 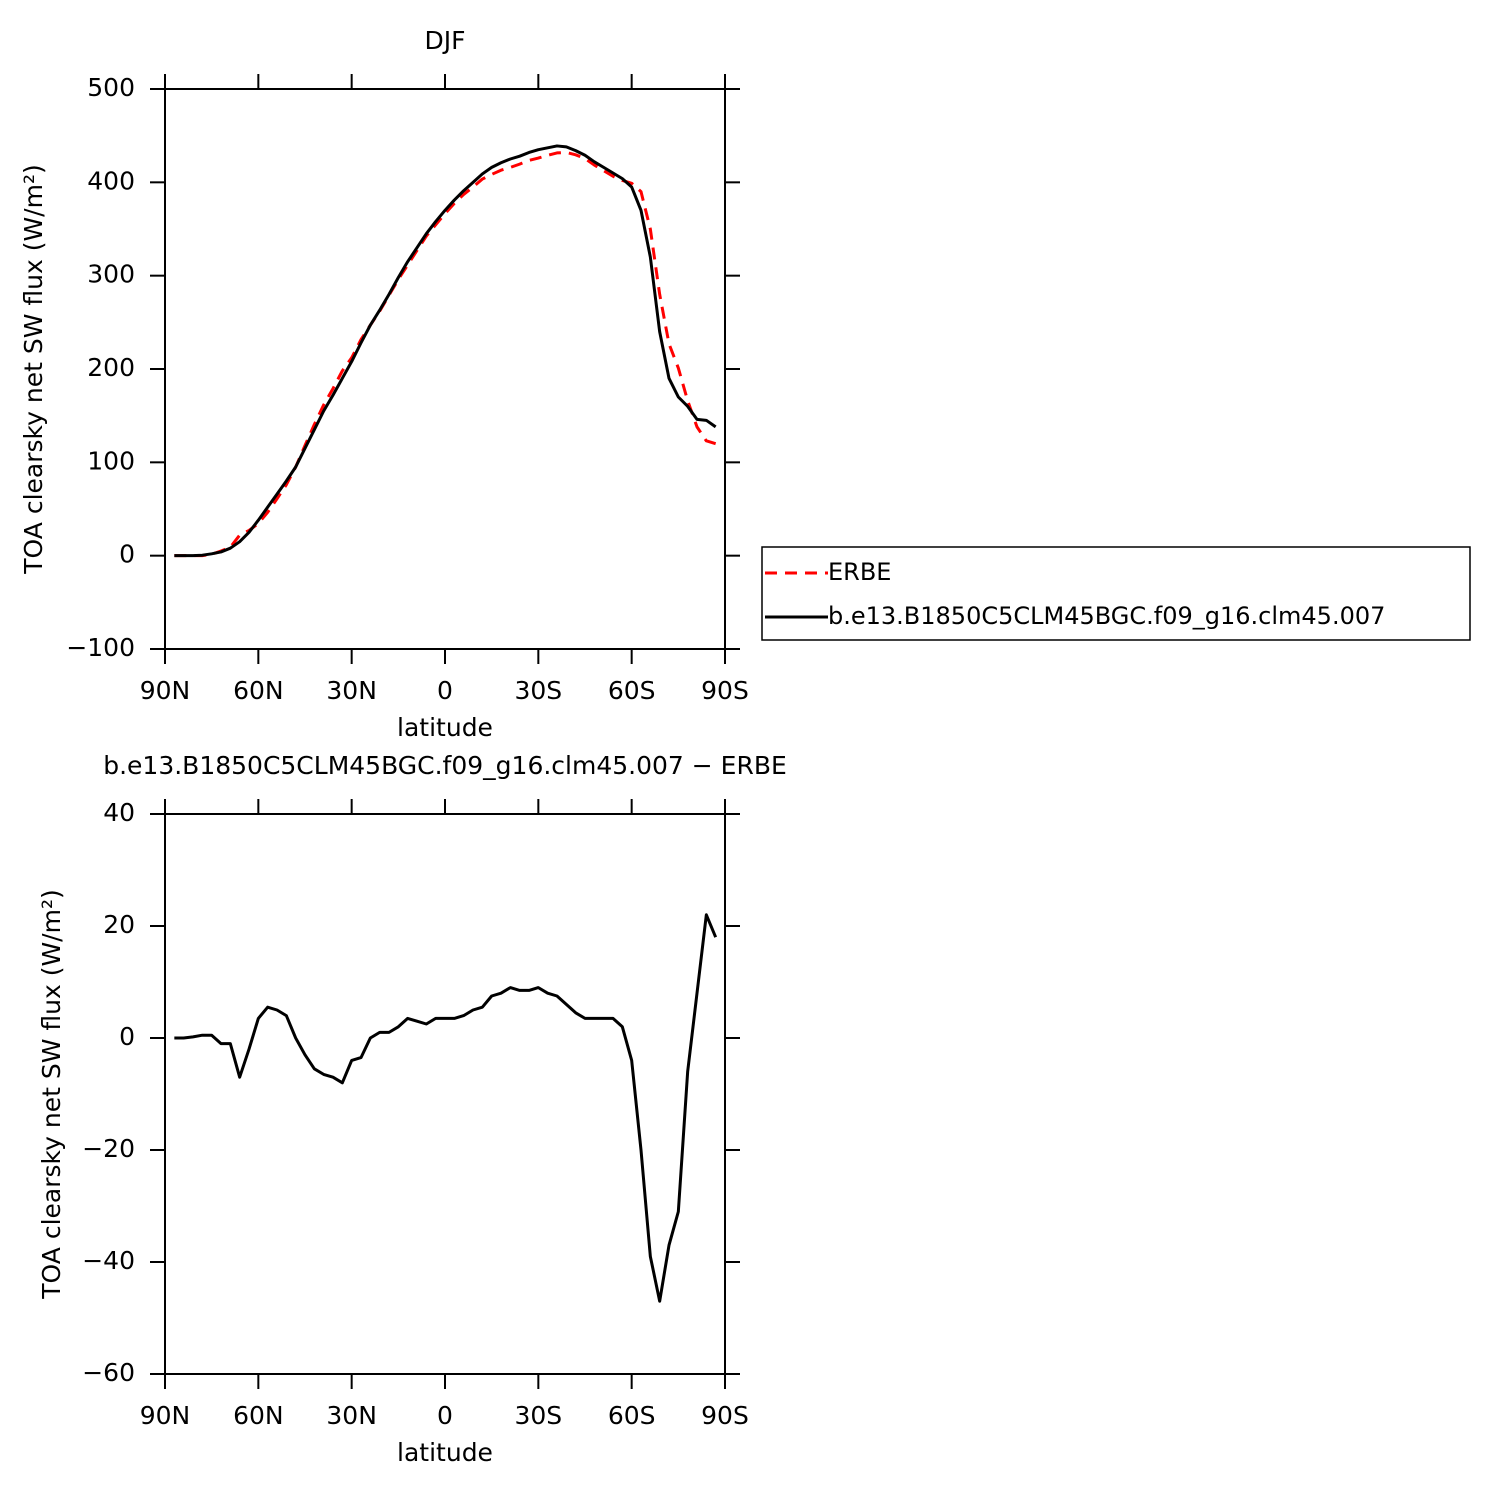 What do you see at coordinates (119, 924) in the screenshot?
I see `y-tick-label: 20` at bounding box center [119, 924].